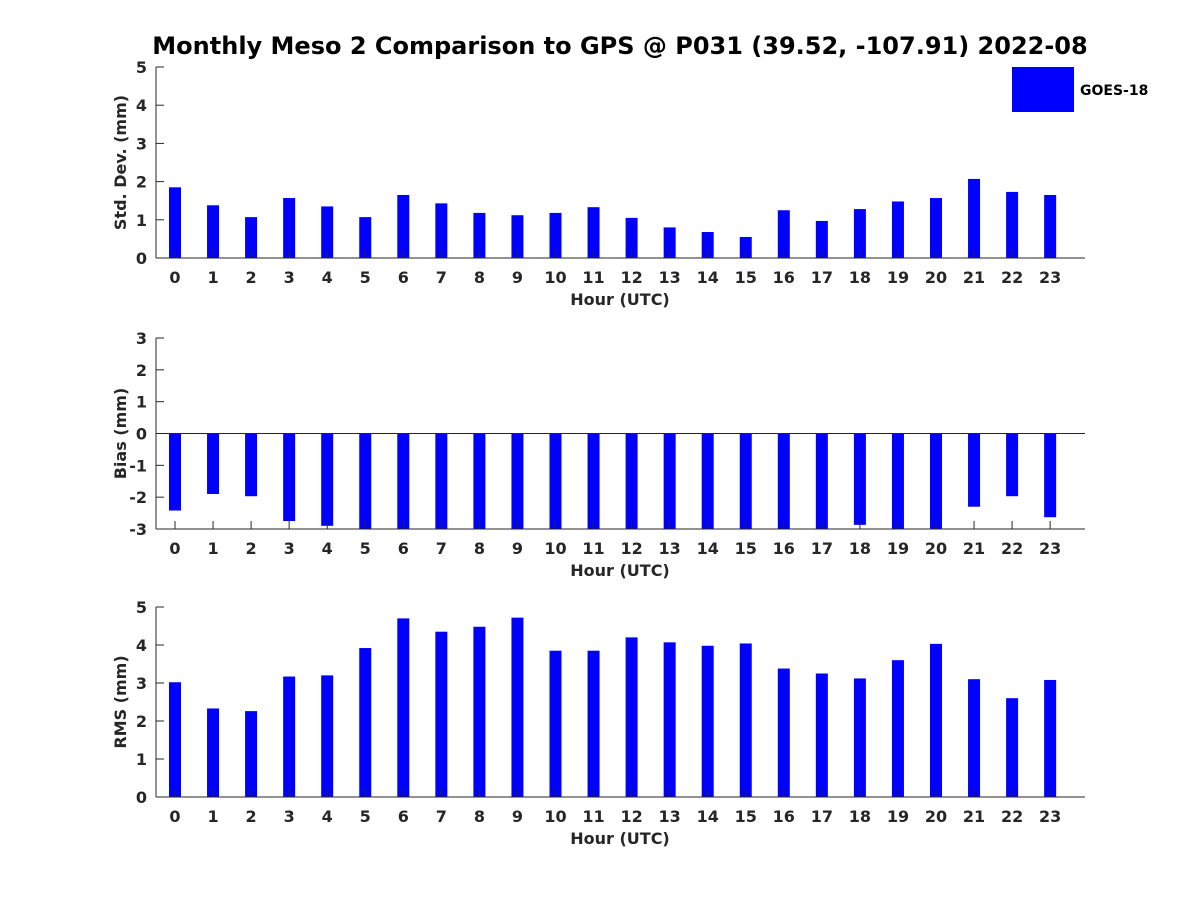 Image resolution: width=1200 pixels, height=900 pixels. Describe the element at coordinates (479, 548) in the screenshot. I see `x-tick-label: 8` at that location.